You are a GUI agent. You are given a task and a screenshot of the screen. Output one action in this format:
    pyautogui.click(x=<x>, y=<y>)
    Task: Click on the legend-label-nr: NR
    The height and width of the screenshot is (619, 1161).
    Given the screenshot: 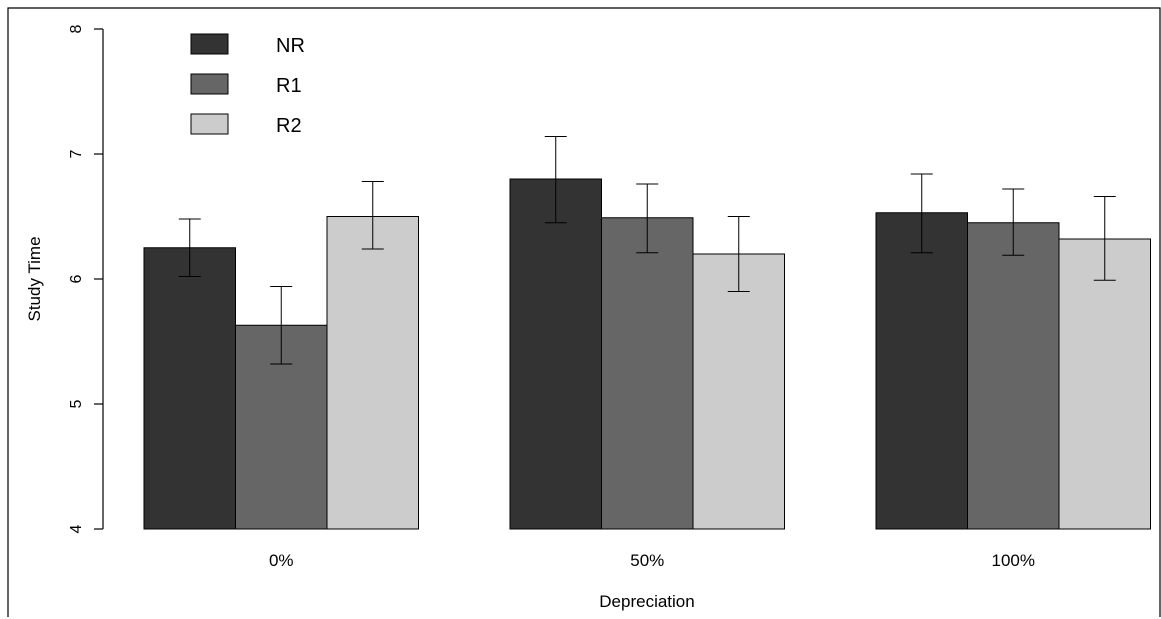 What is the action you would take?
    pyautogui.click(x=290, y=46)
    